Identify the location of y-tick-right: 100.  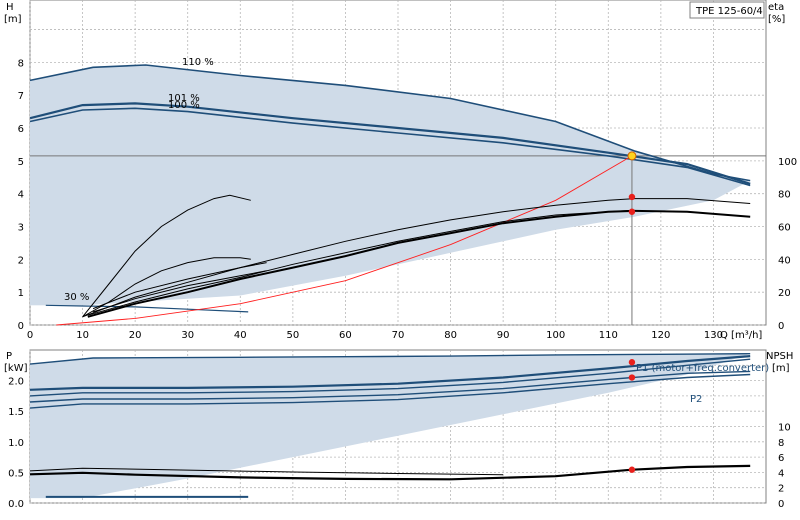
(787, 162).